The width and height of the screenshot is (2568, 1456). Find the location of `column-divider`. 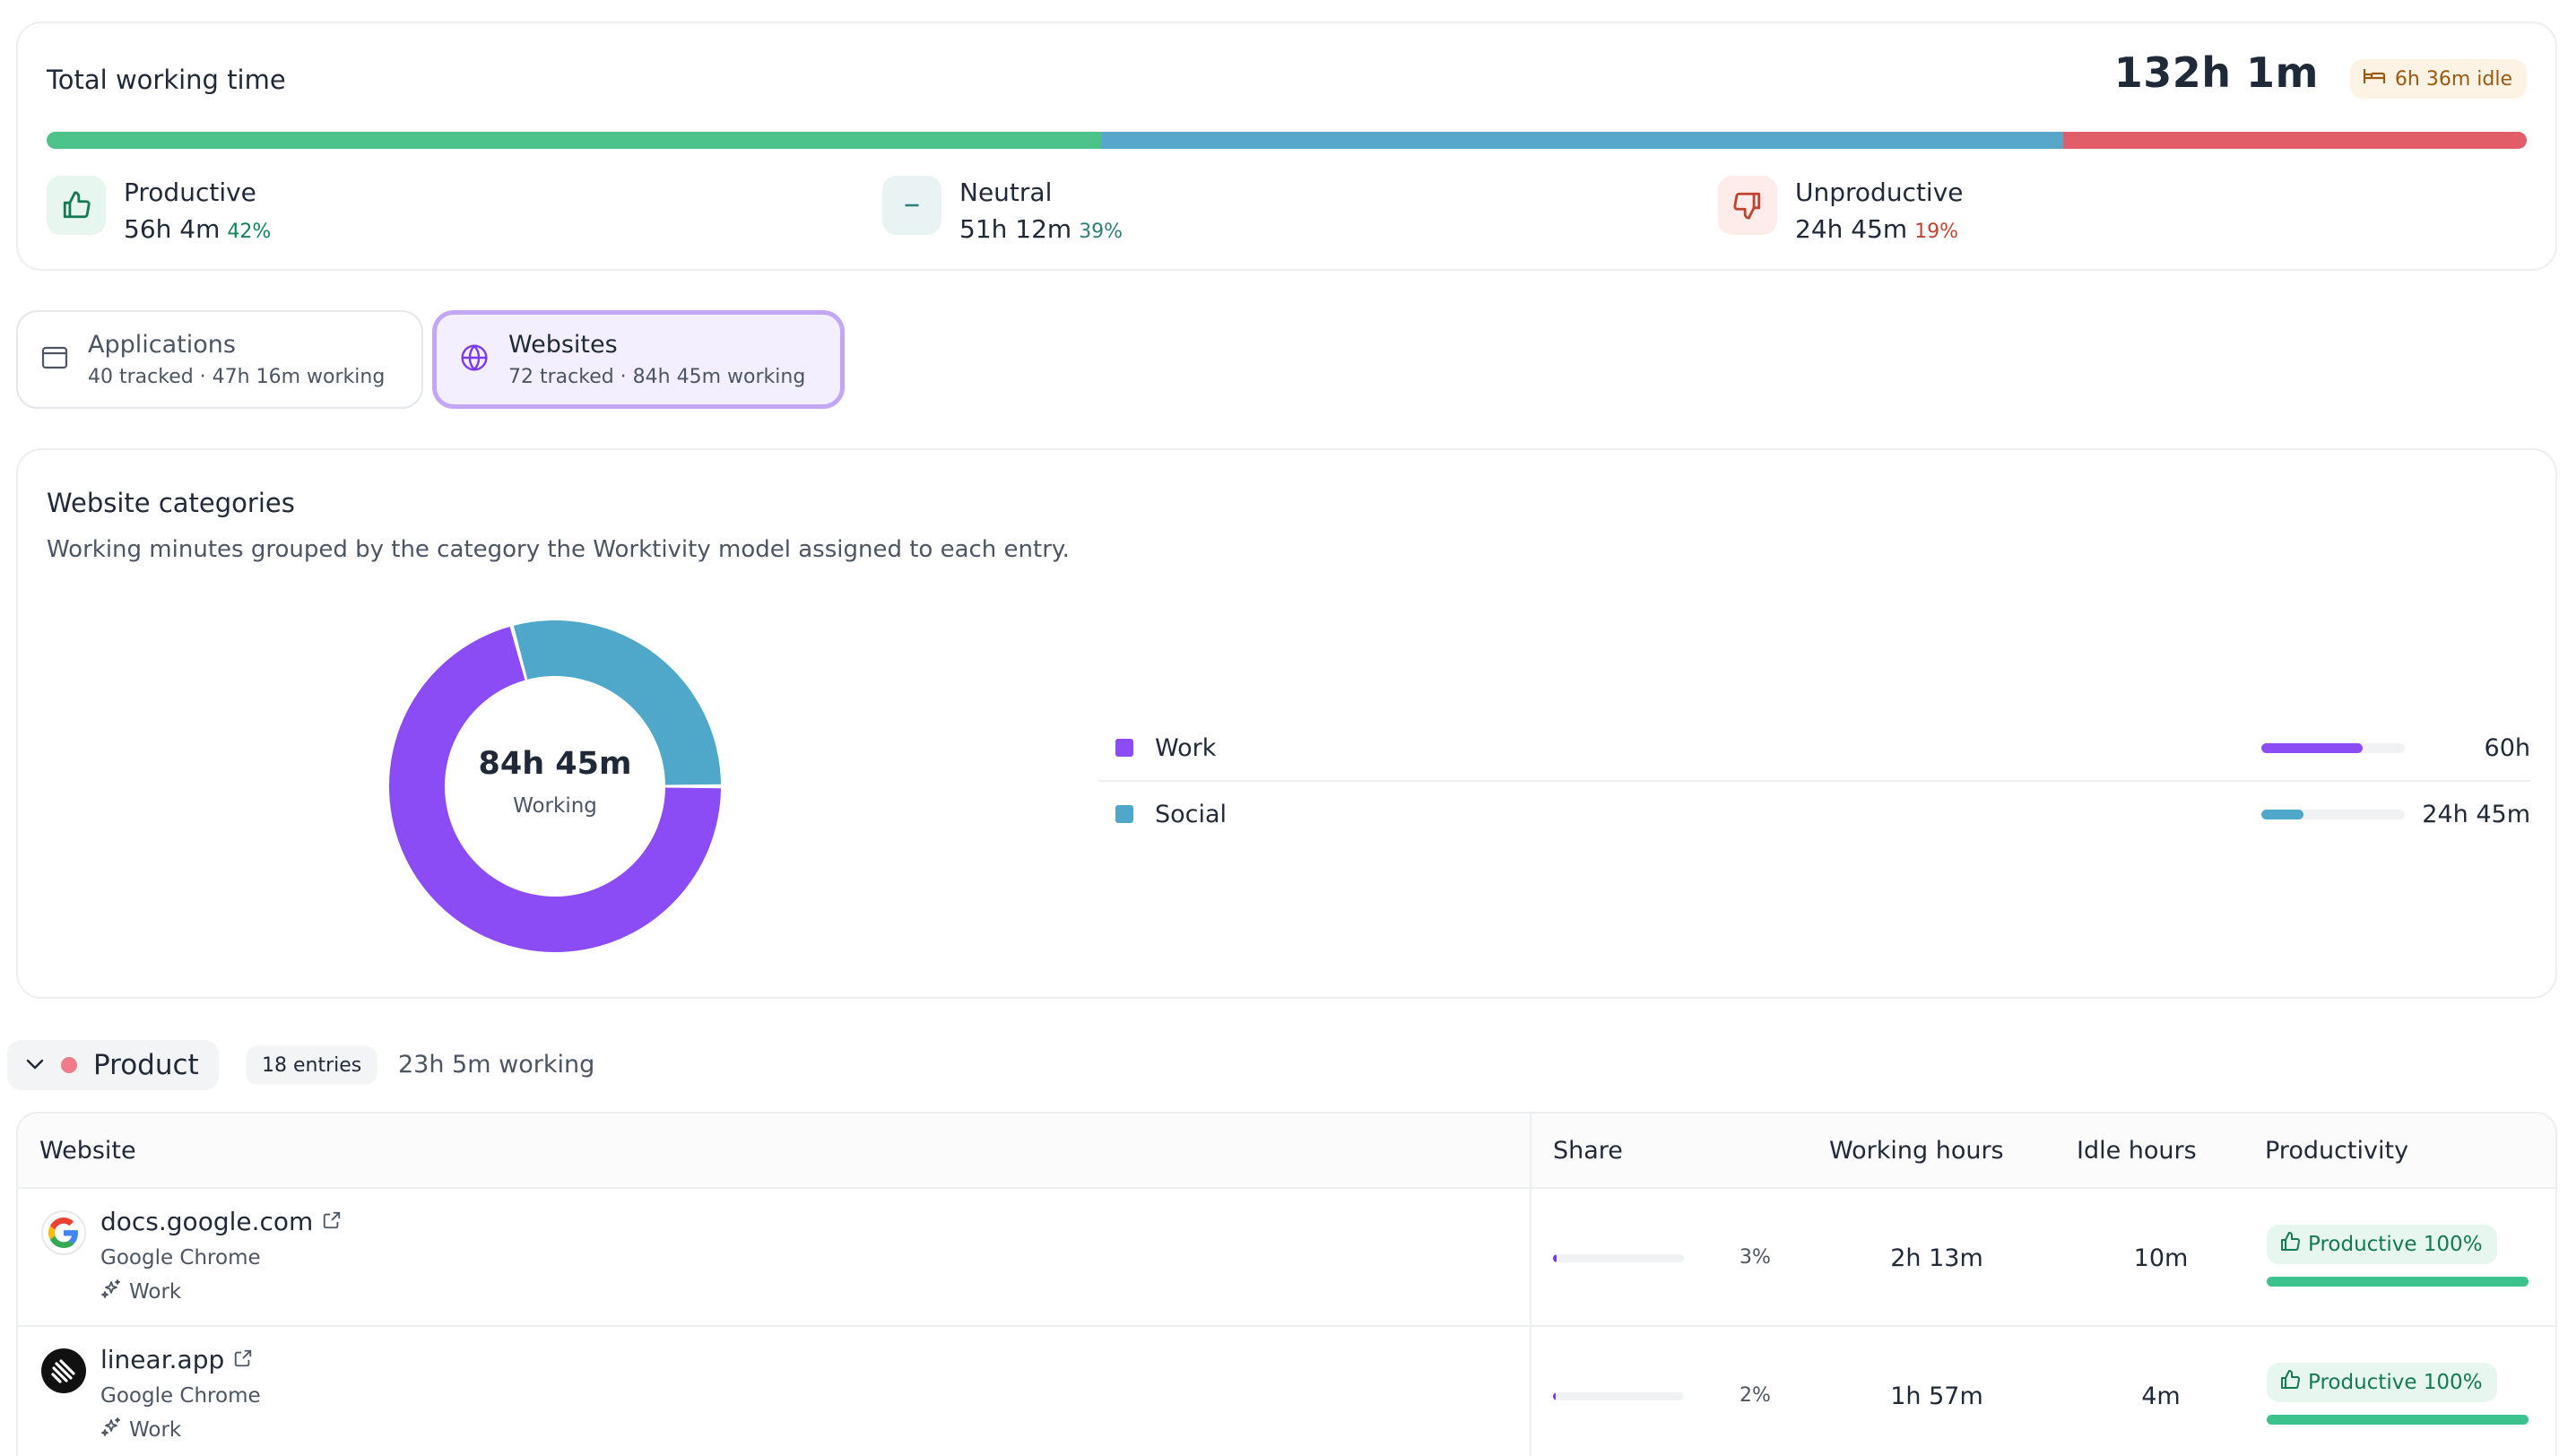

column-divider is located at coordinates (1530, 1285).